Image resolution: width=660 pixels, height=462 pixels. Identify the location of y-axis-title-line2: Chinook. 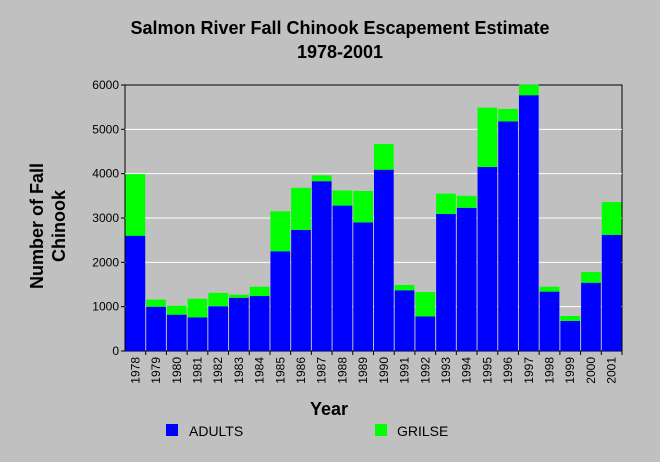
(59, 225).